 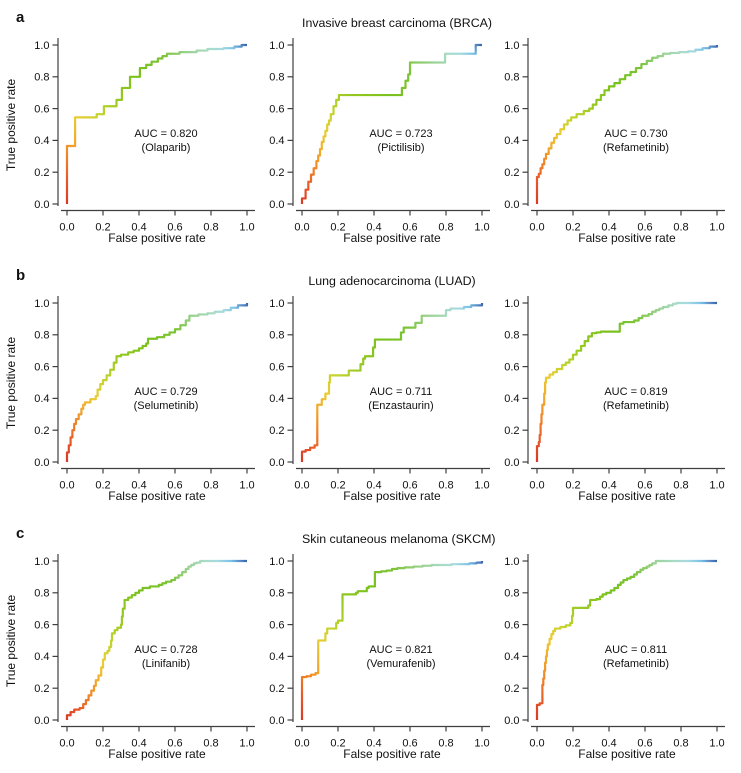 What do you see at coordinates (392, 281) in the screenshot?
I see `panel-title: Lung adenocarcinoma (LUAD)` at bounding box center [392, 281].